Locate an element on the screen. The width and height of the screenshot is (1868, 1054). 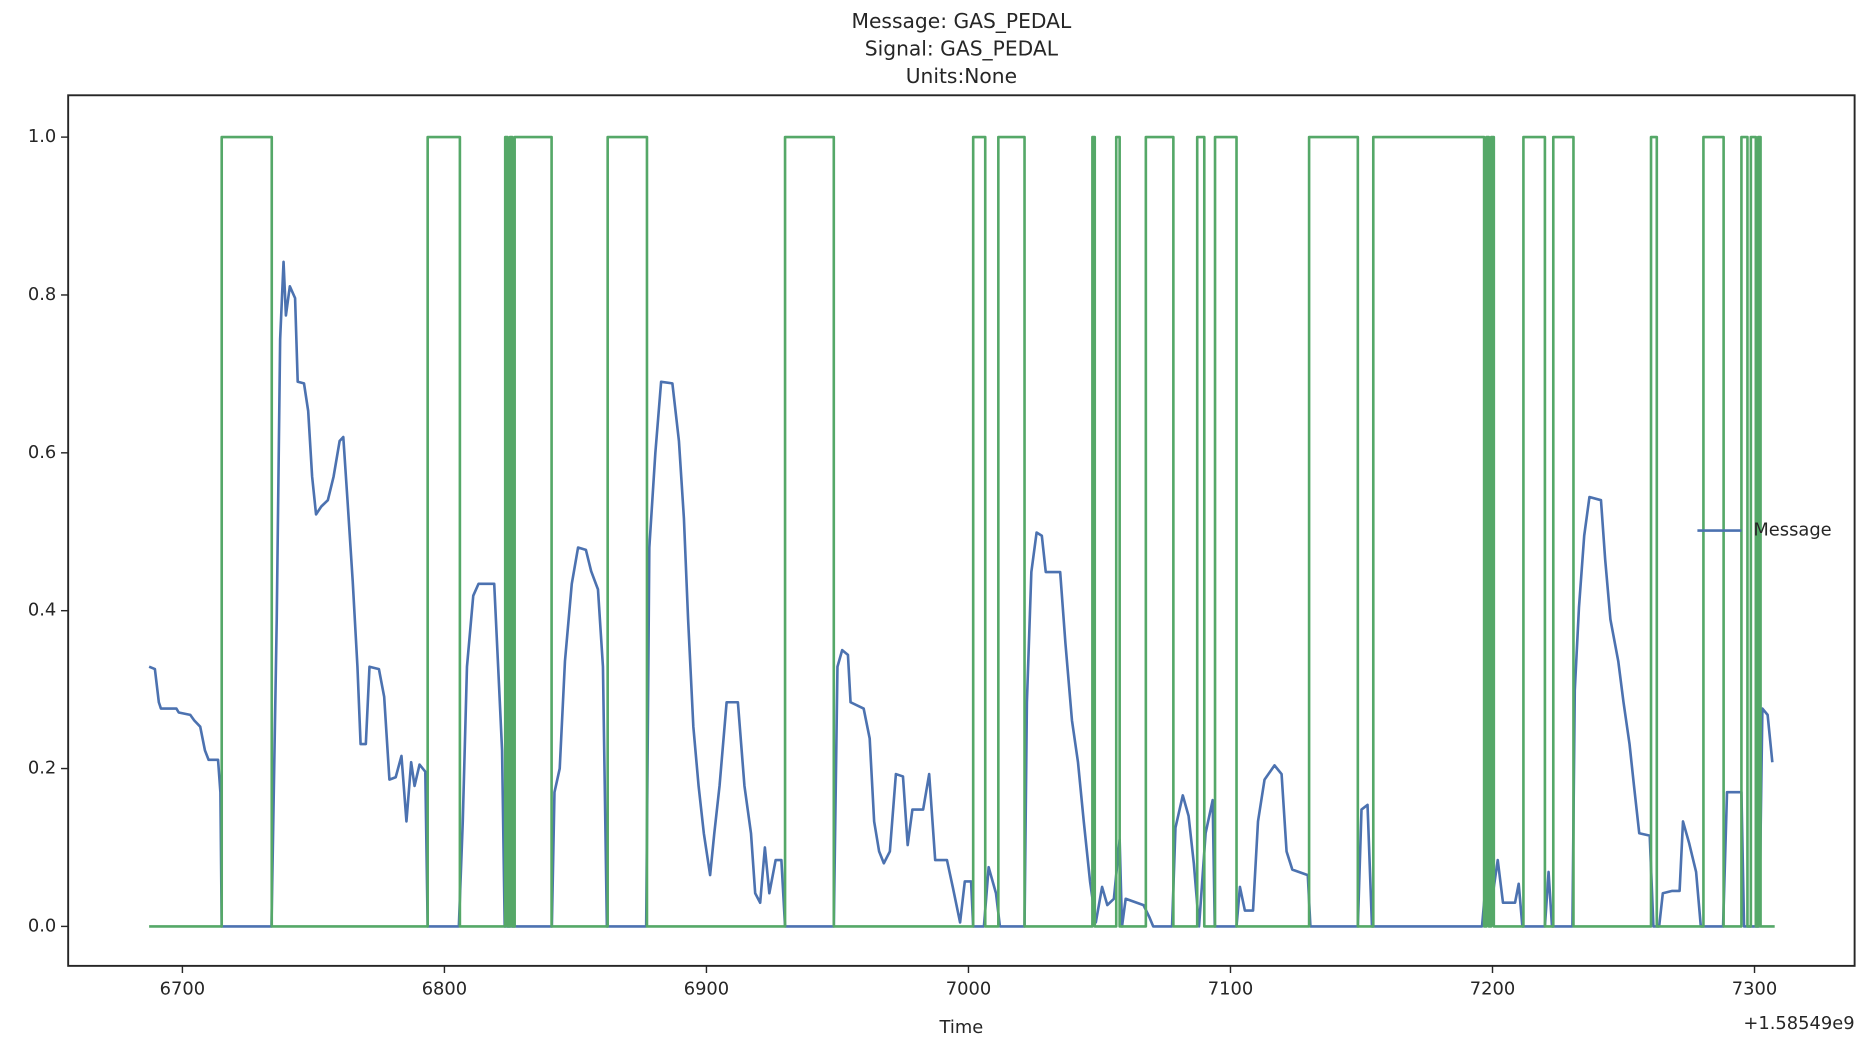
y-tick-label: 0.6 is located at coordinates (42, 452).